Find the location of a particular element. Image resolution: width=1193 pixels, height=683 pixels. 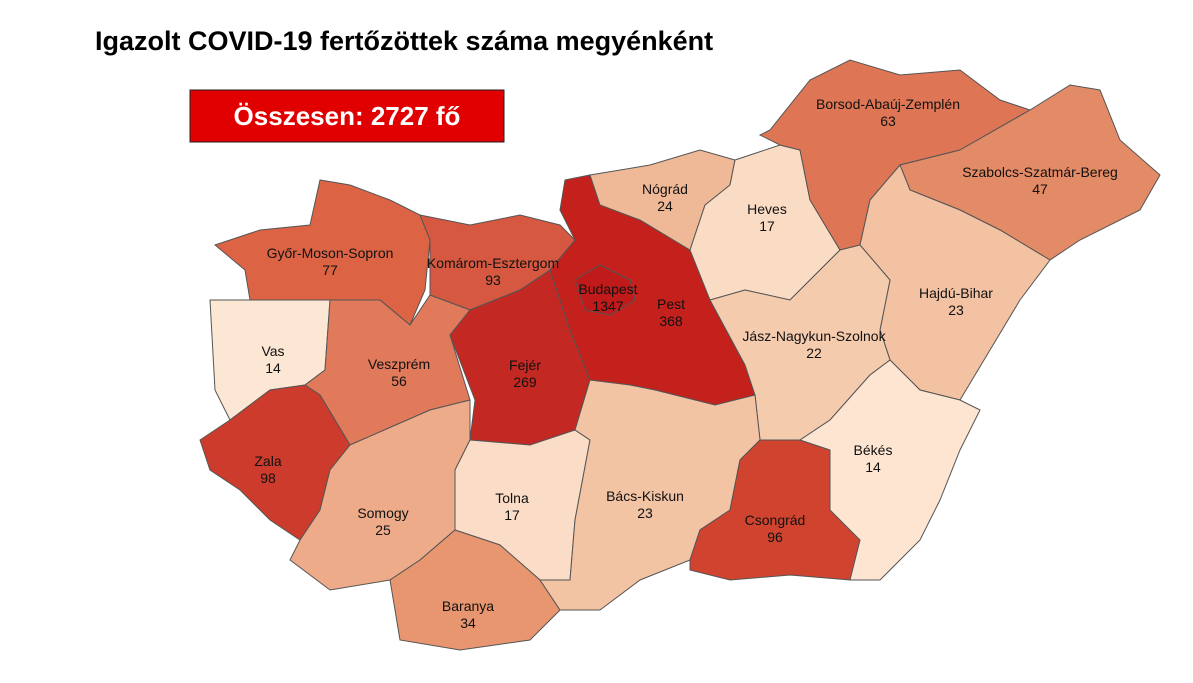

county-value: 1347 is located at coordinates (607, 306).